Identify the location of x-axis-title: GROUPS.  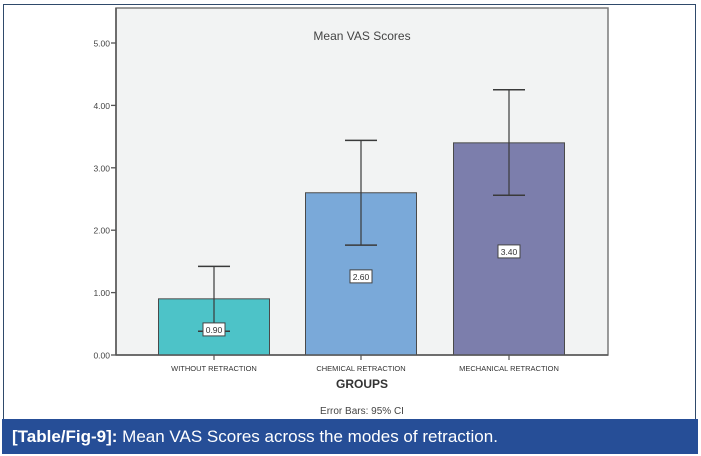
(362, 384).